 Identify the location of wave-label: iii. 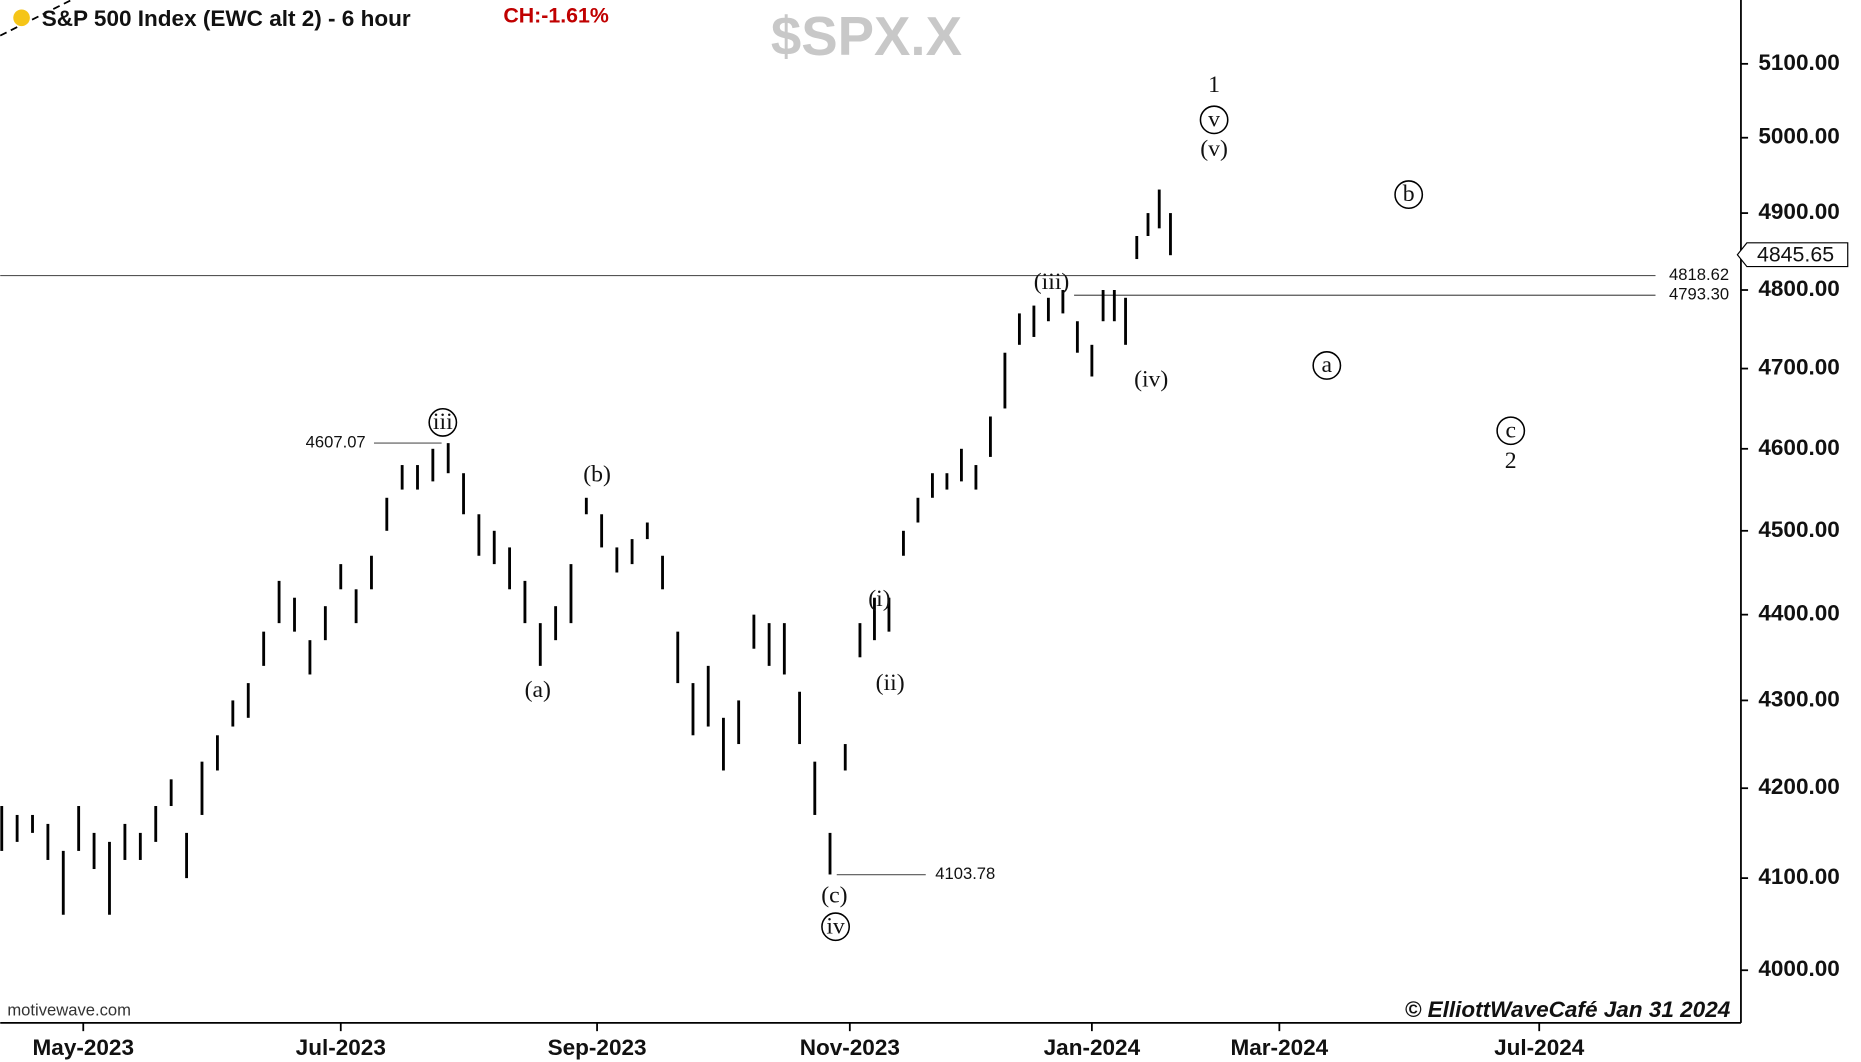
(443, 422).